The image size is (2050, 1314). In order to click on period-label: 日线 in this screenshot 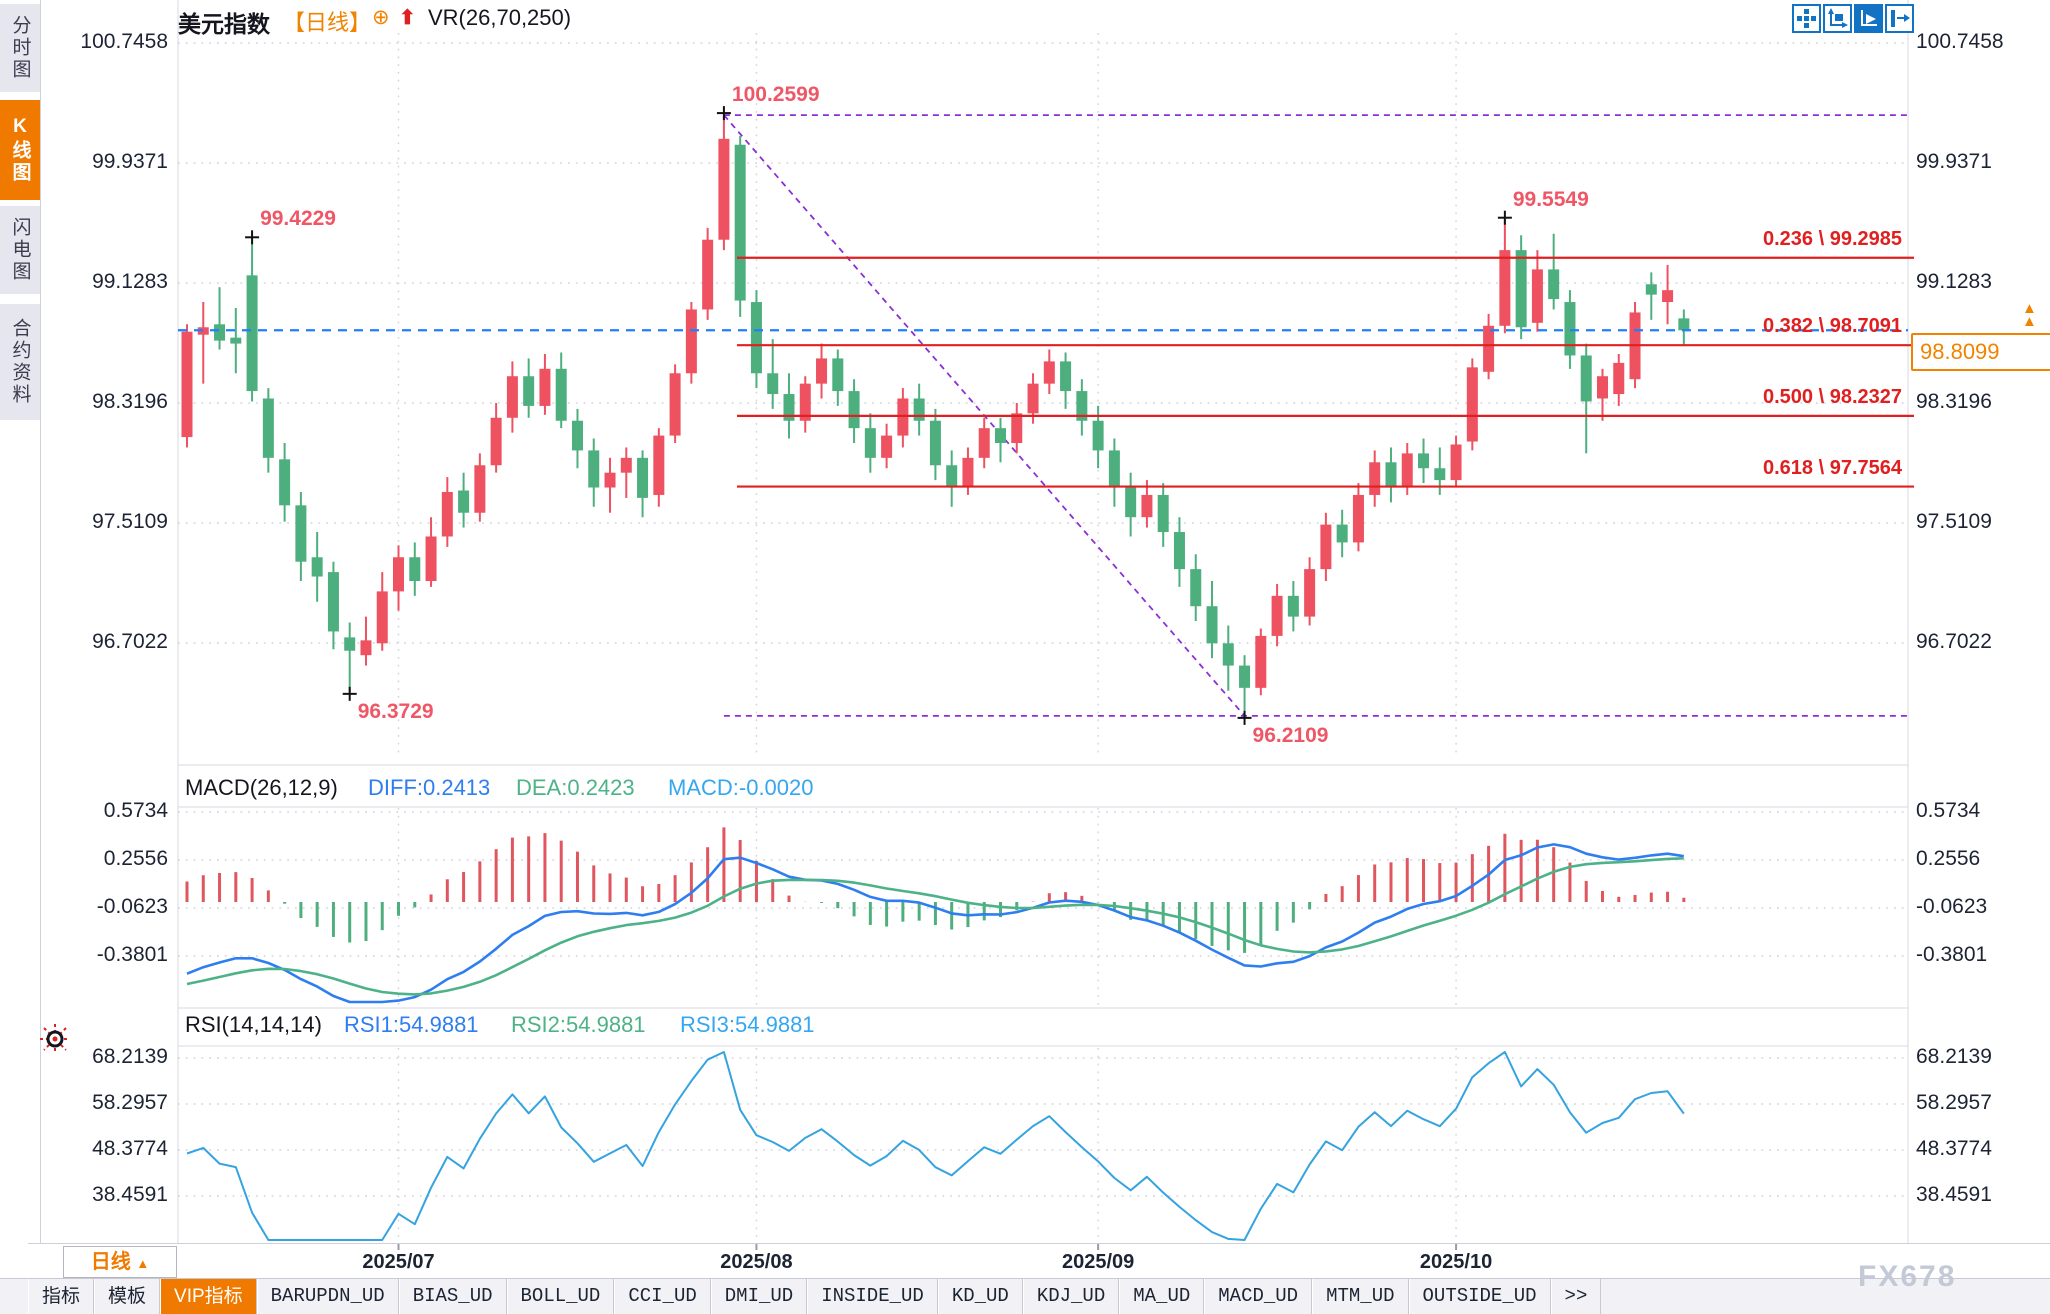, I will do `click(110, 1262)`.